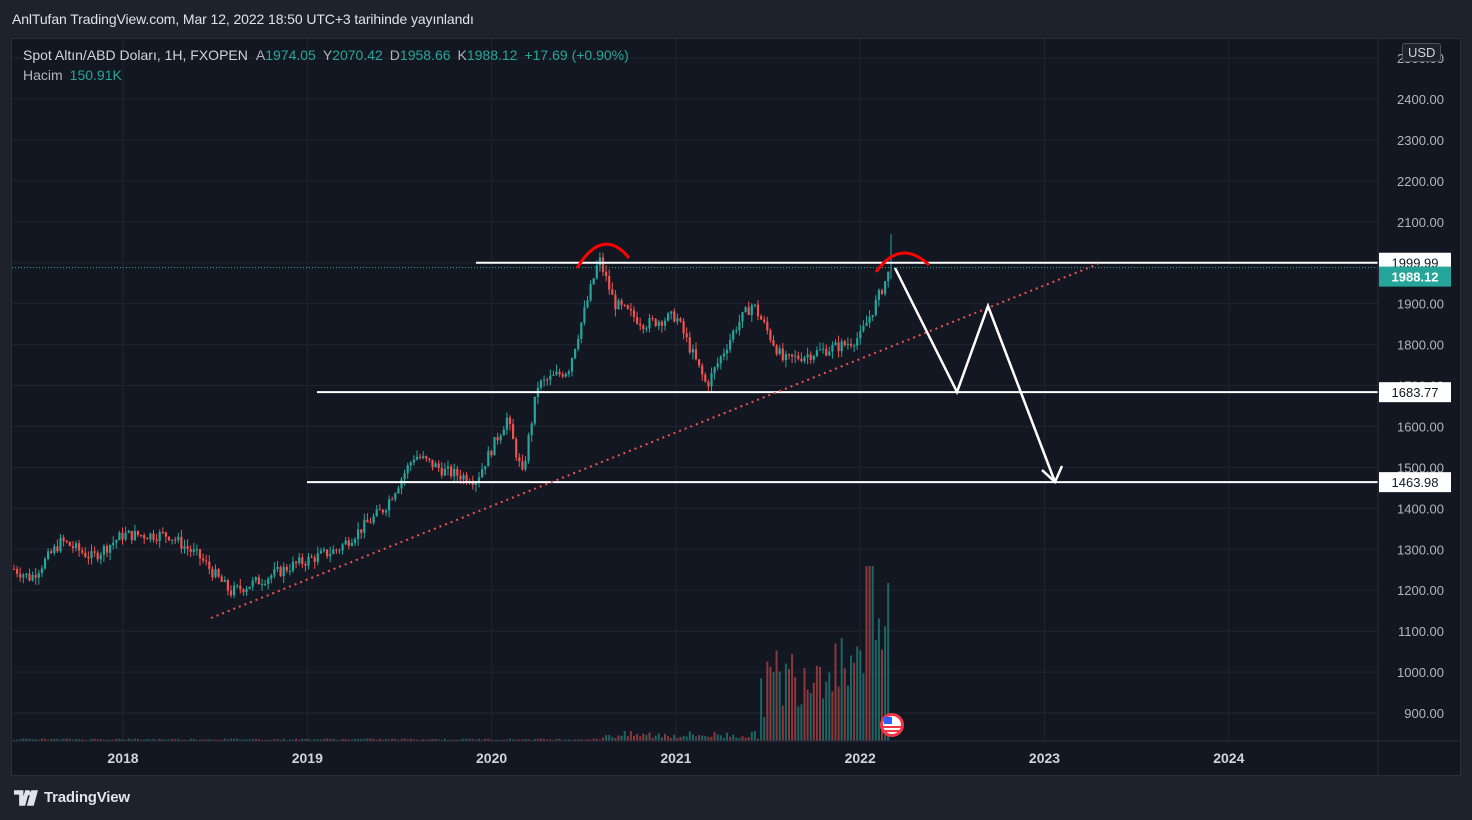  I want to click on y-tick-label: 2400.00, so click(1420, 99).